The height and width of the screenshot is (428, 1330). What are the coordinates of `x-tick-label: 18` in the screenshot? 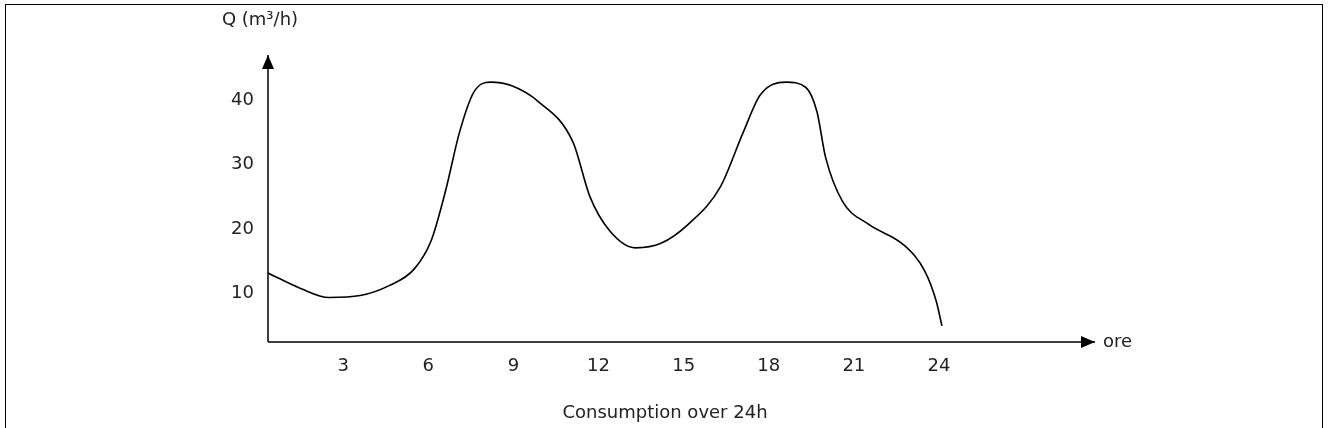 It's located at (769, 365).